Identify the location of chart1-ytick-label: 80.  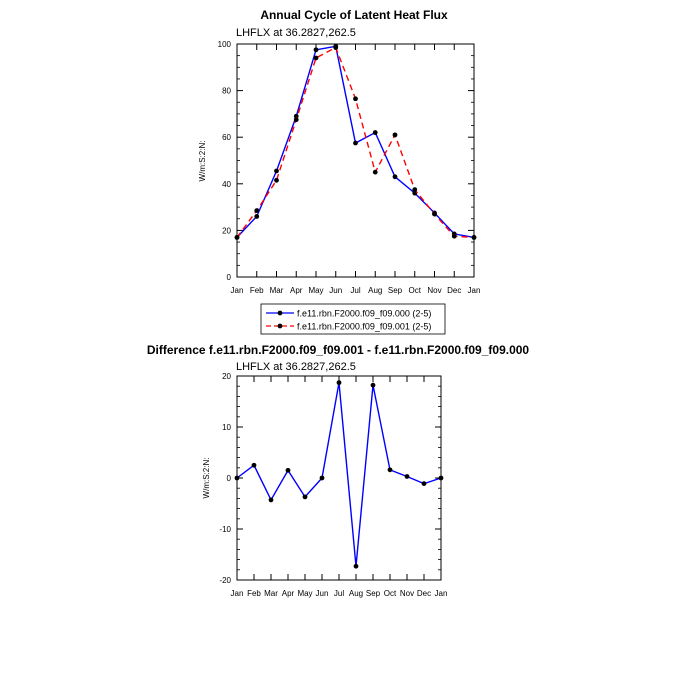
(226, 91).